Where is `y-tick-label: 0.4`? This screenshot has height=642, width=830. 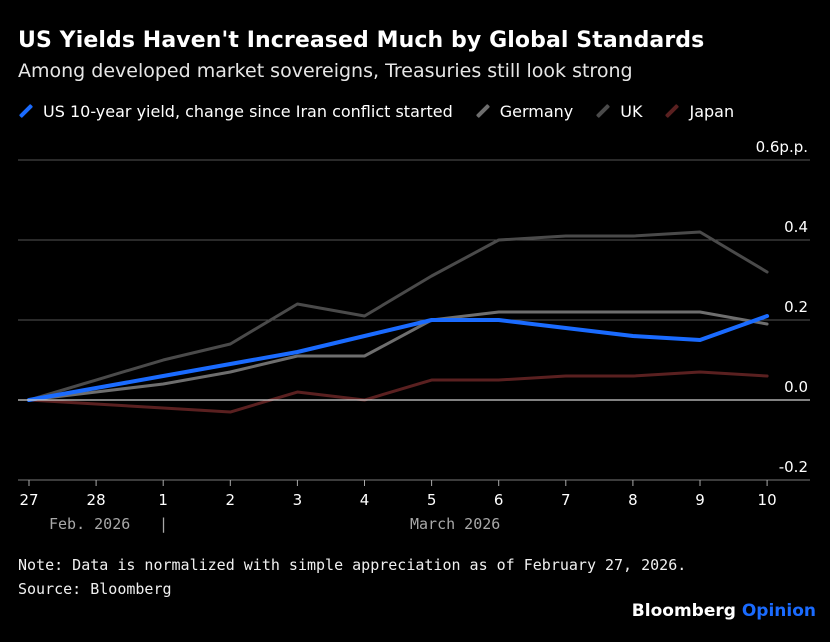
y-tick-label: 0.4 is located at coordinates (796, 227).